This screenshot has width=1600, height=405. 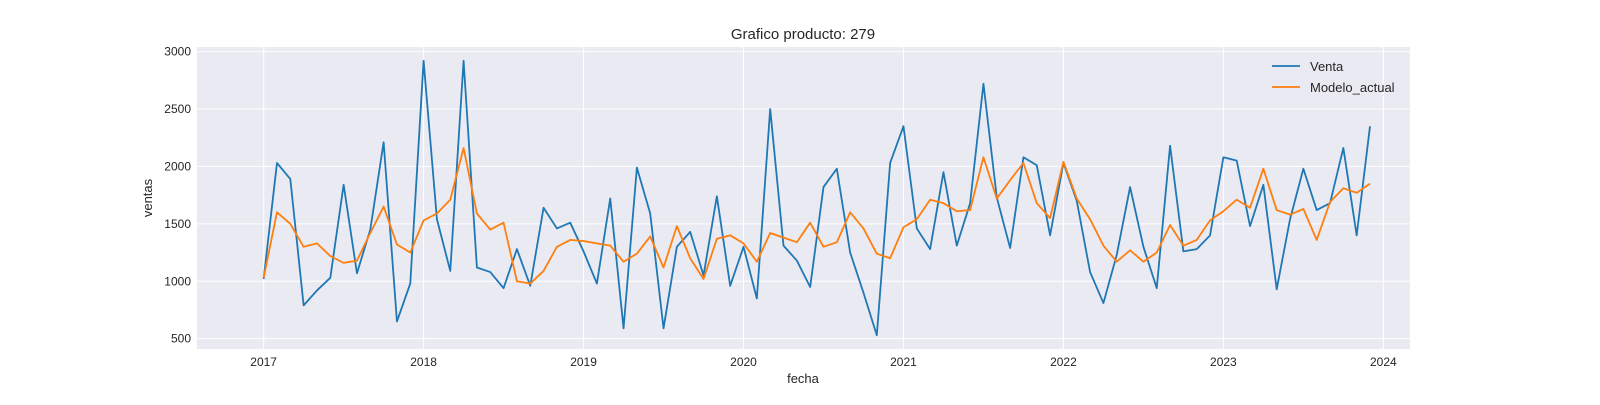 What do you see at coordinates (1223, 362) in the screenshot?
I see `x-tick-label: 2023` at bounding box center [1223, 362].